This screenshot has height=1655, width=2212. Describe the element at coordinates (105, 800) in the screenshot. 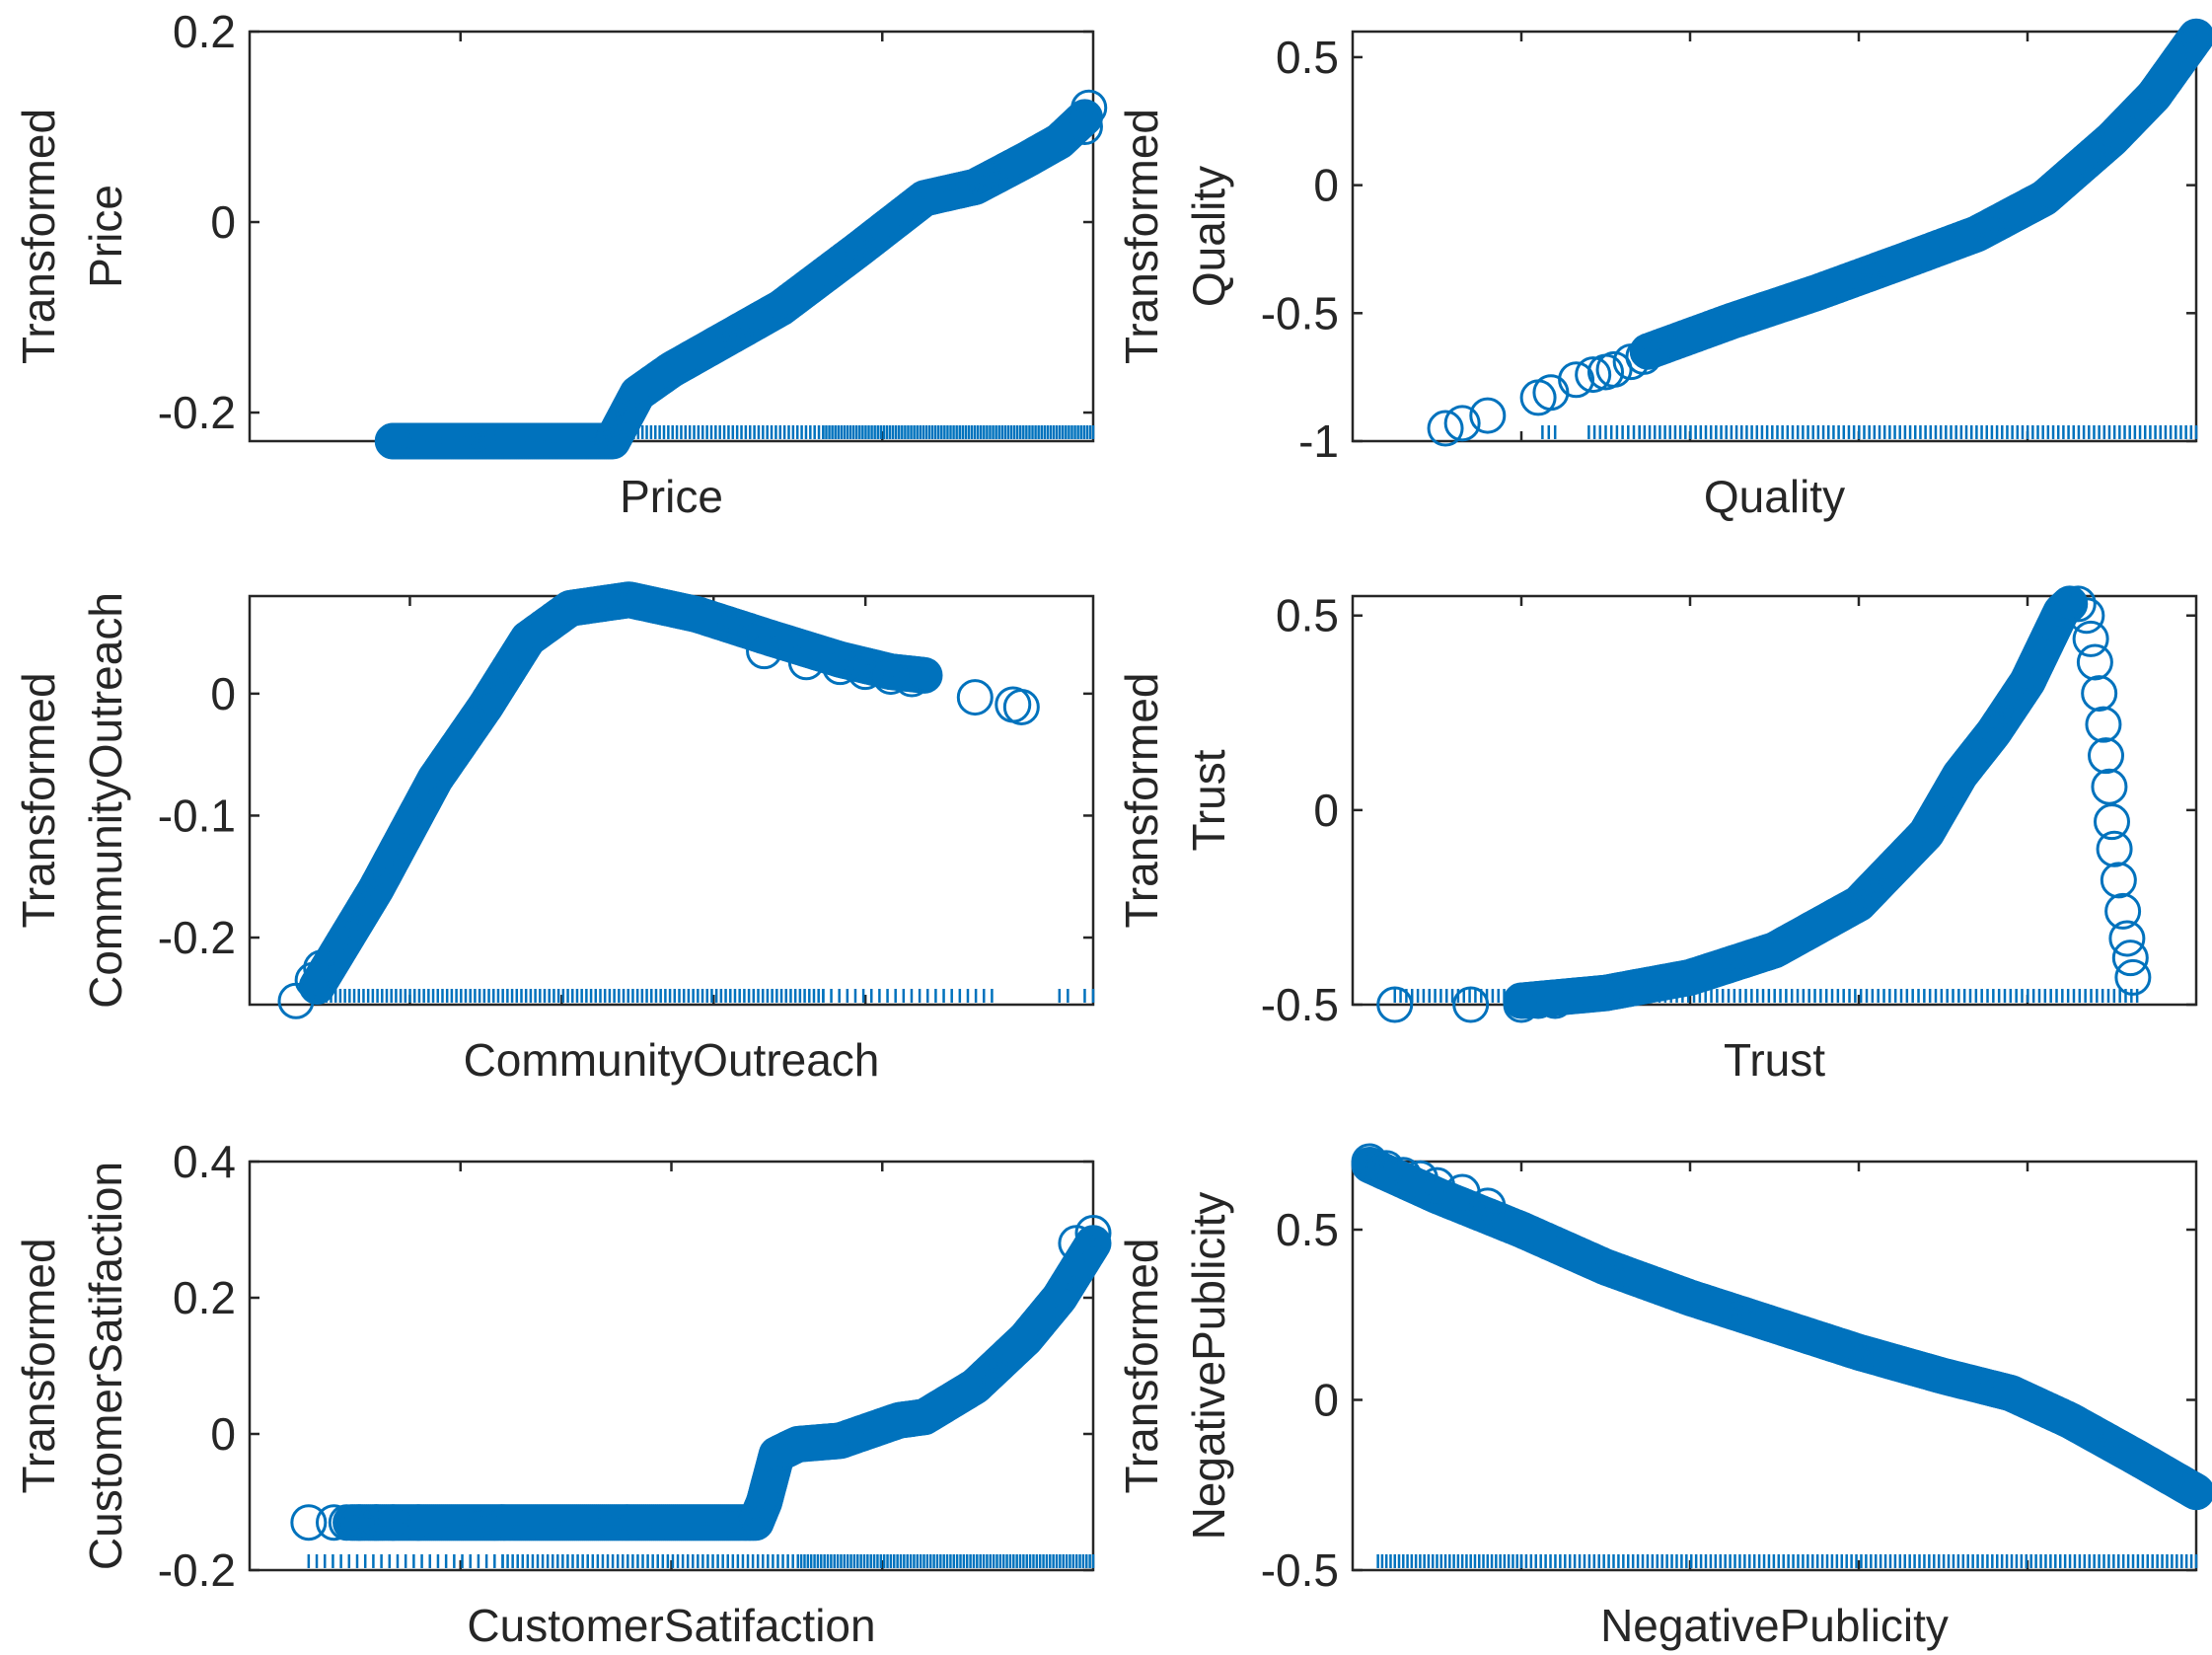

I see `y-axis-label-line: CommunityOutreach` at that location.